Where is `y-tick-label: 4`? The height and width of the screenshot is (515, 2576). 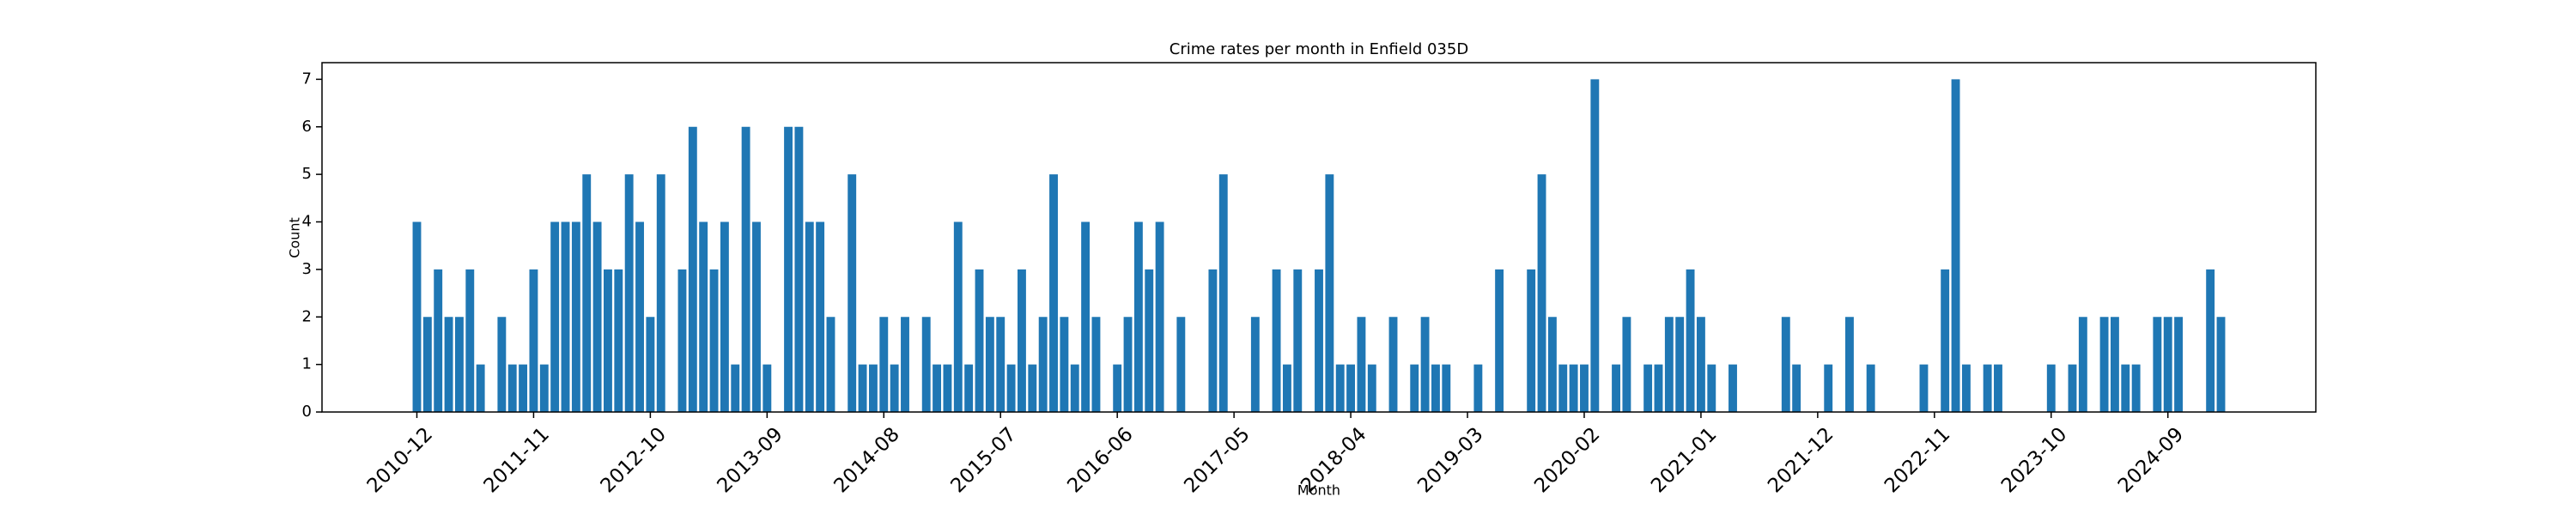 y-tick-label: 4 is located at coordinates (307, 222).